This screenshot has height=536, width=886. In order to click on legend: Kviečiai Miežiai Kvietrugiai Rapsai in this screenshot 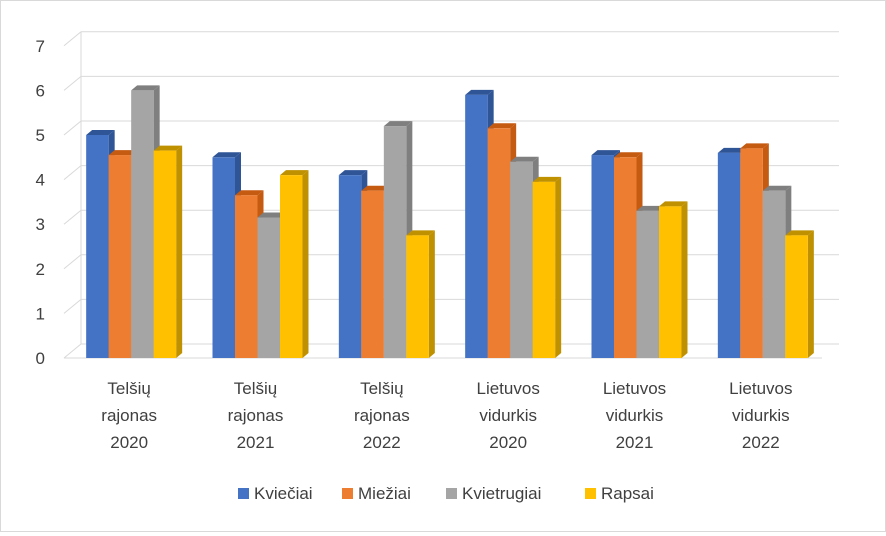, I will do `click(446, 493)`.